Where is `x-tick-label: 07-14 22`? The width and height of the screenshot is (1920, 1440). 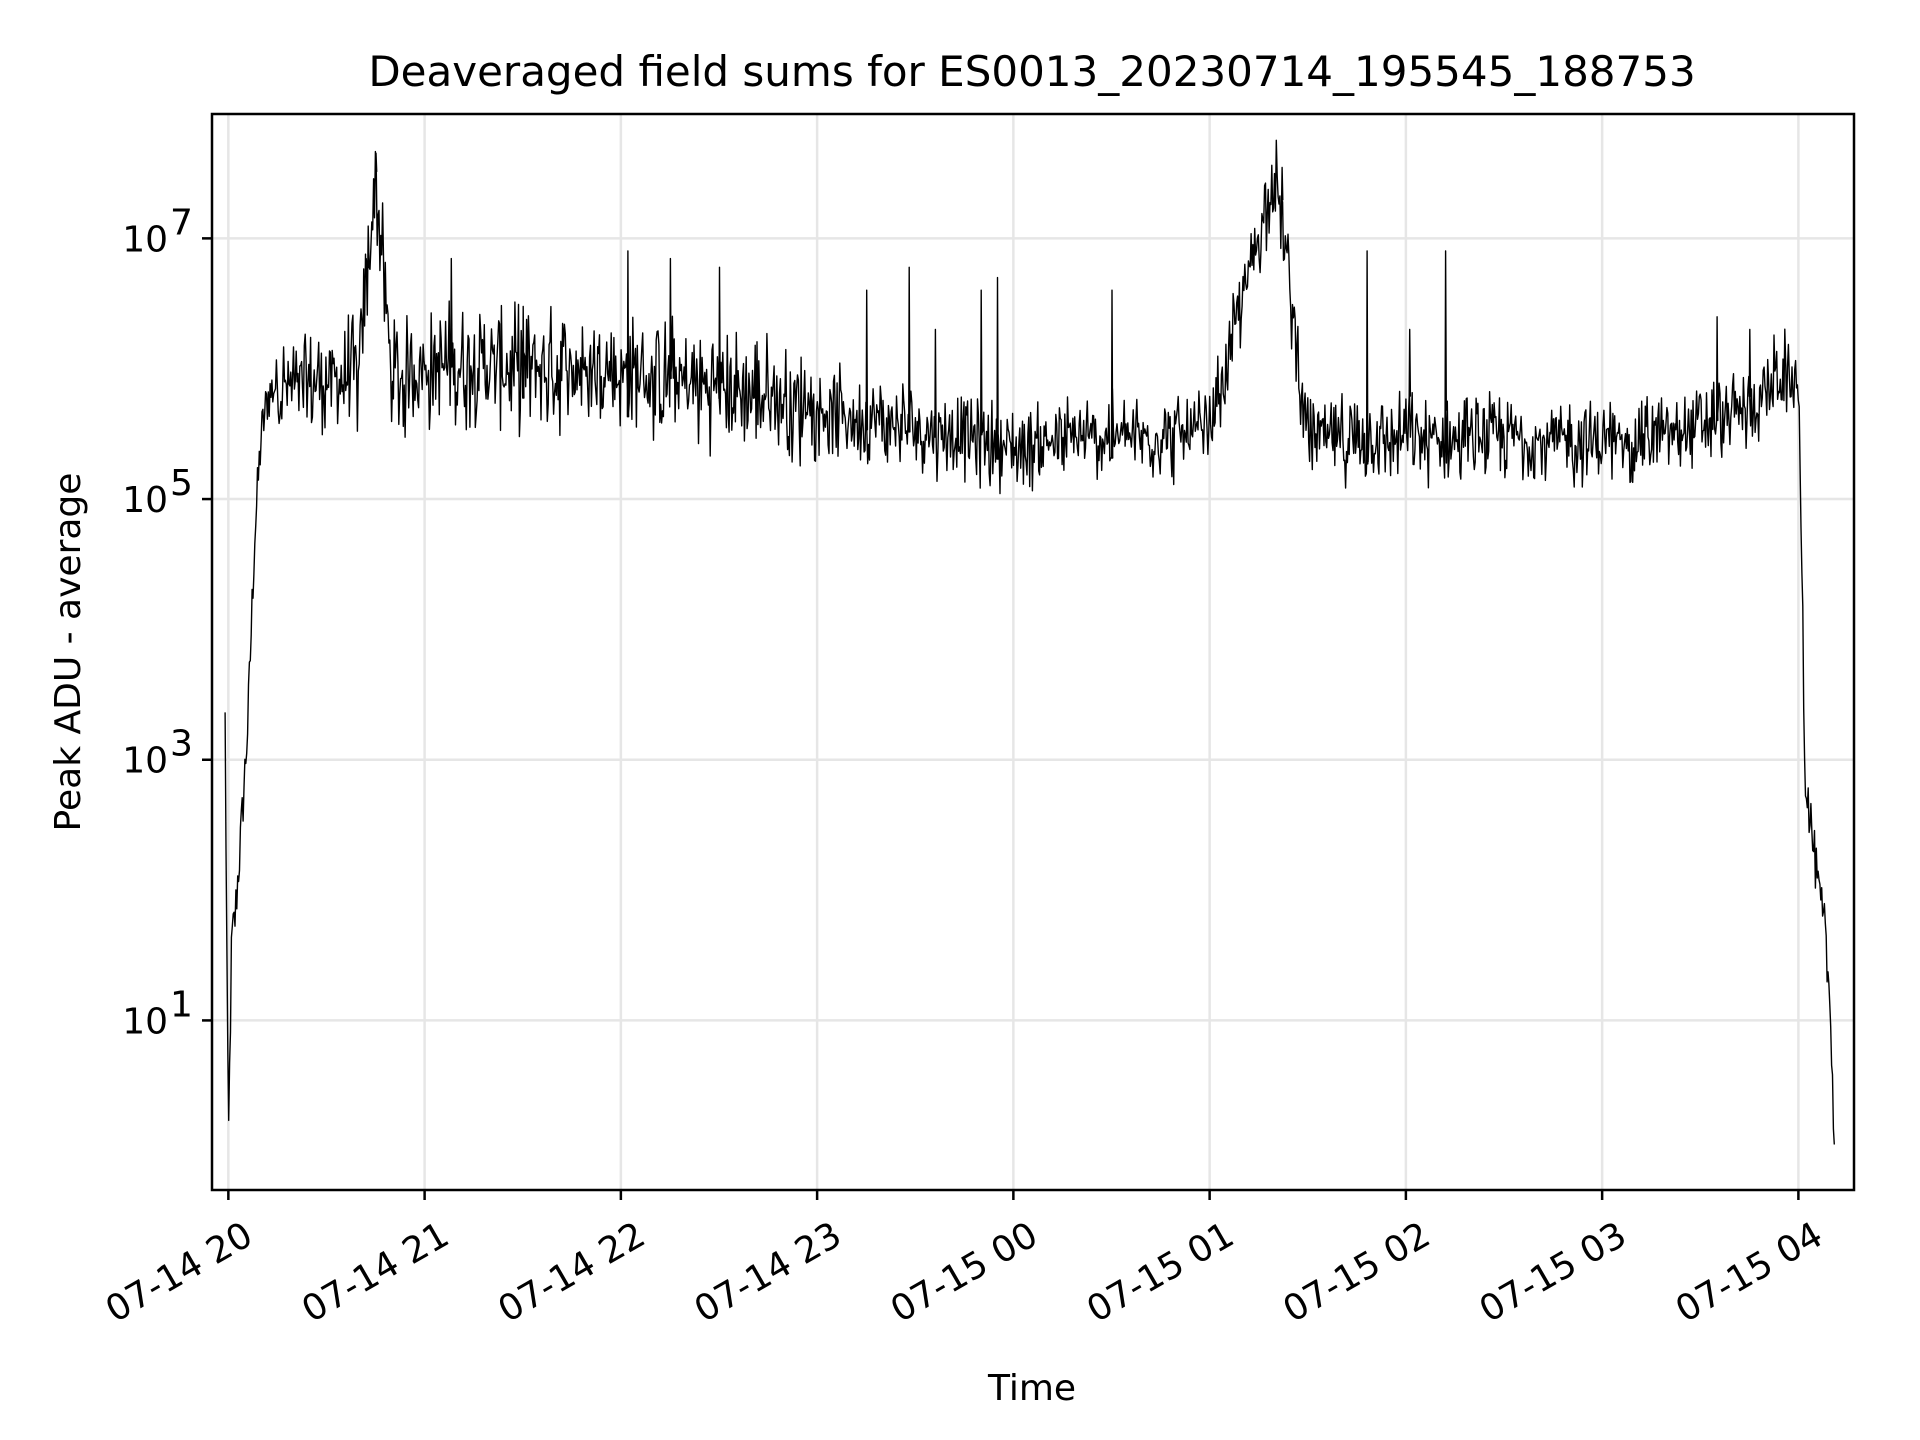
x-tick-label: 07-14 22 is located at coordinates (571, 1272).